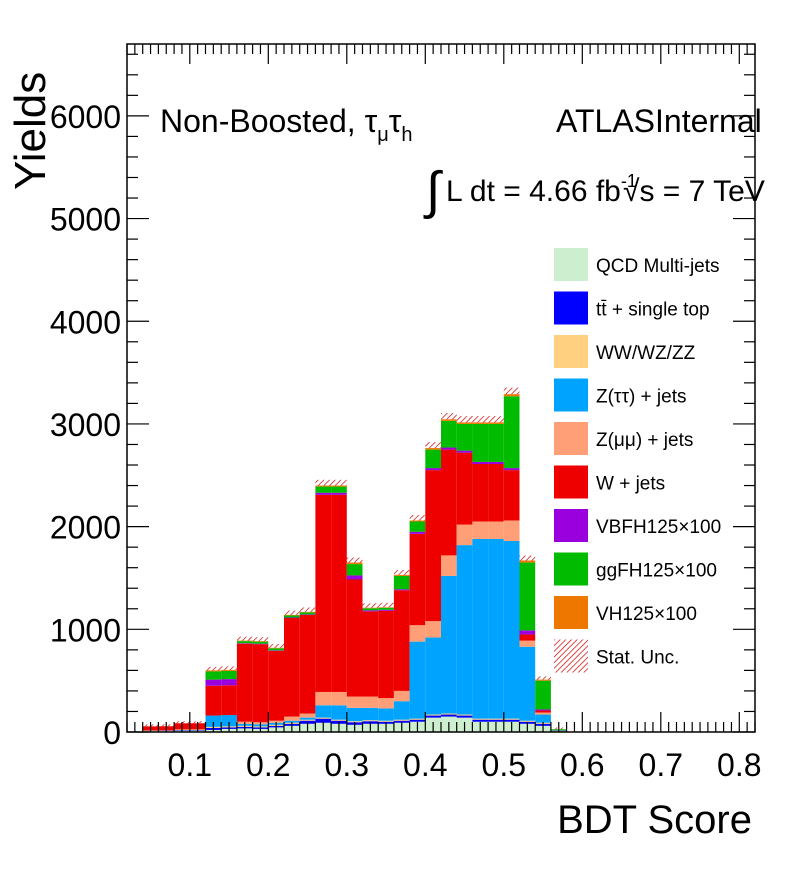  What do you see at coordinates (582, 765) in the screenshot?
I see `x-tick-label: 0.6` at bounding box center [582, 765].